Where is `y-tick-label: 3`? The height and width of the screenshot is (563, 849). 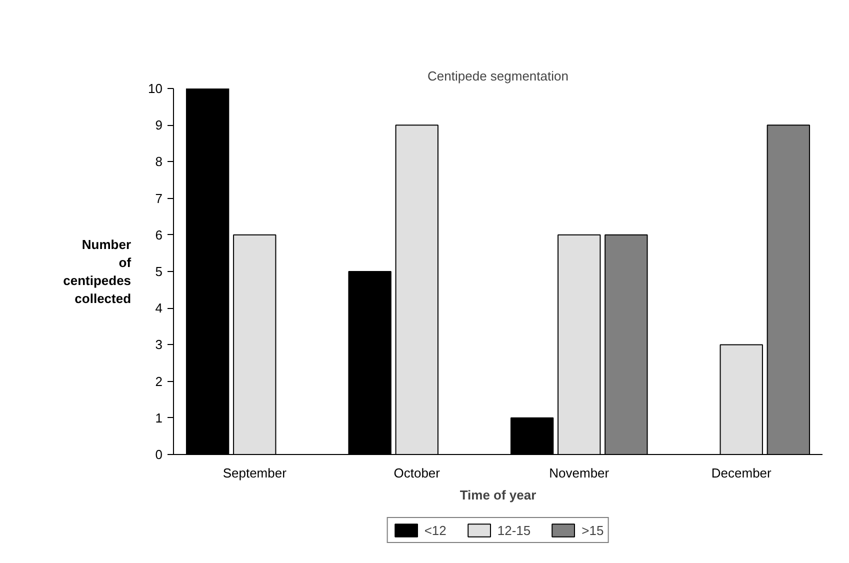 y-tick-label: 3 is located at coordinates (159, 344).